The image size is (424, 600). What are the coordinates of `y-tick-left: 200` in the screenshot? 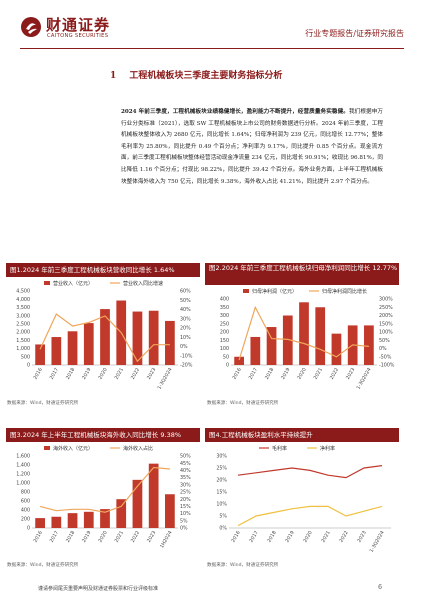 It's located at (25, 520).